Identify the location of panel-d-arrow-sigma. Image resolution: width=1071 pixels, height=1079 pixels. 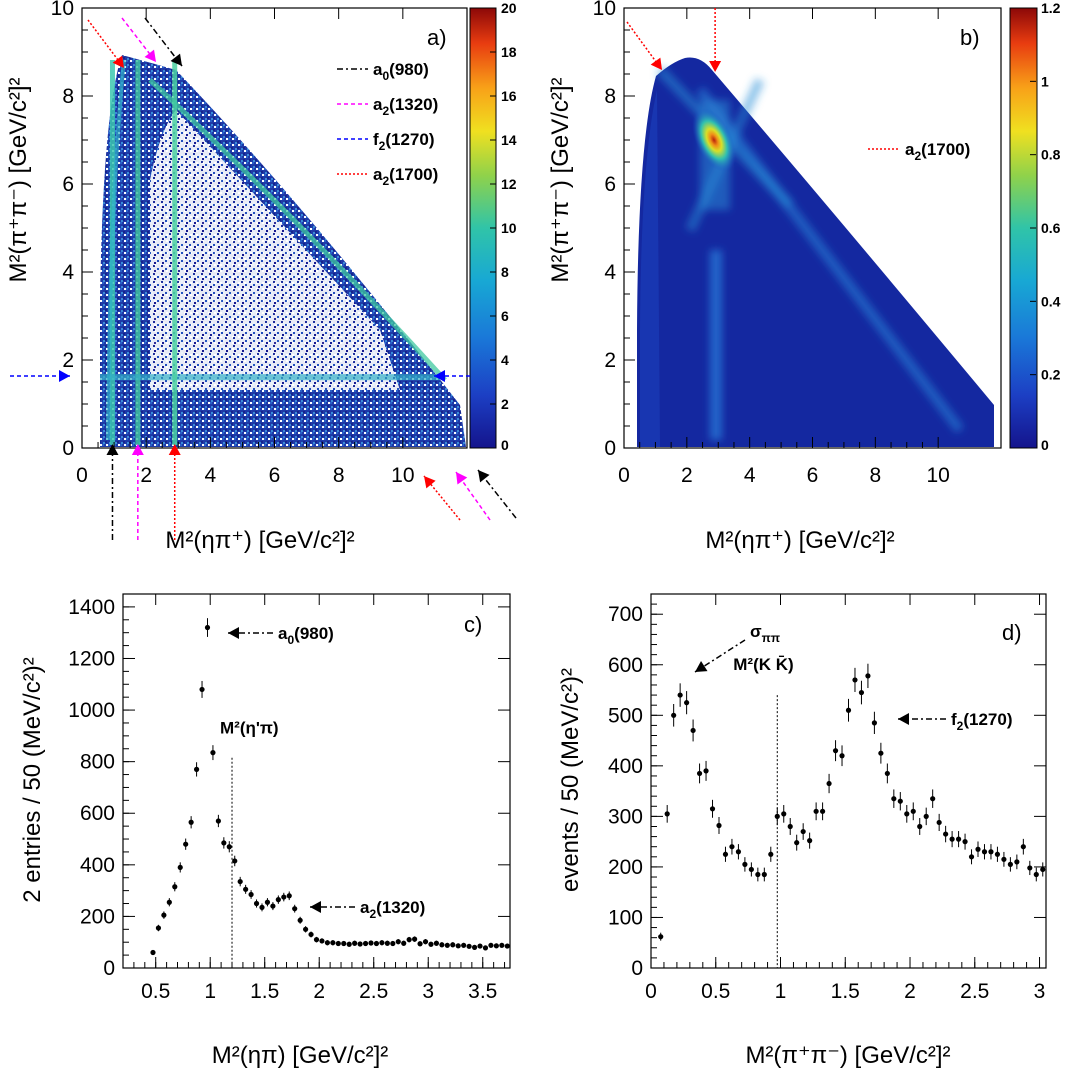
(720, 656).